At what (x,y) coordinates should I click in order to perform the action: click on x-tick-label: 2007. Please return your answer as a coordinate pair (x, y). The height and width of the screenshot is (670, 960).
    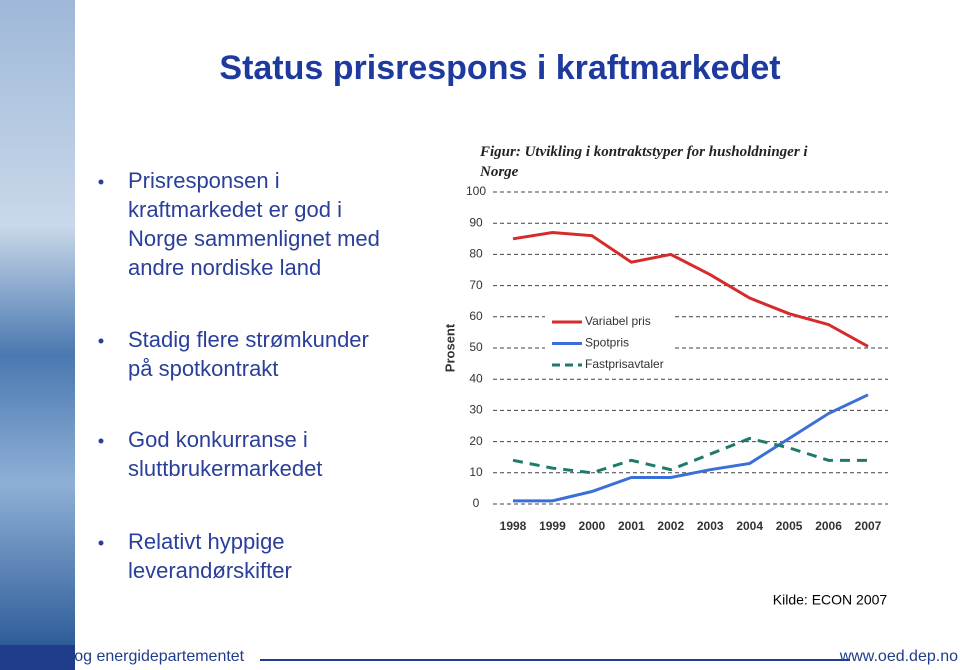
    Looking at the image, I should click on (868, 526).